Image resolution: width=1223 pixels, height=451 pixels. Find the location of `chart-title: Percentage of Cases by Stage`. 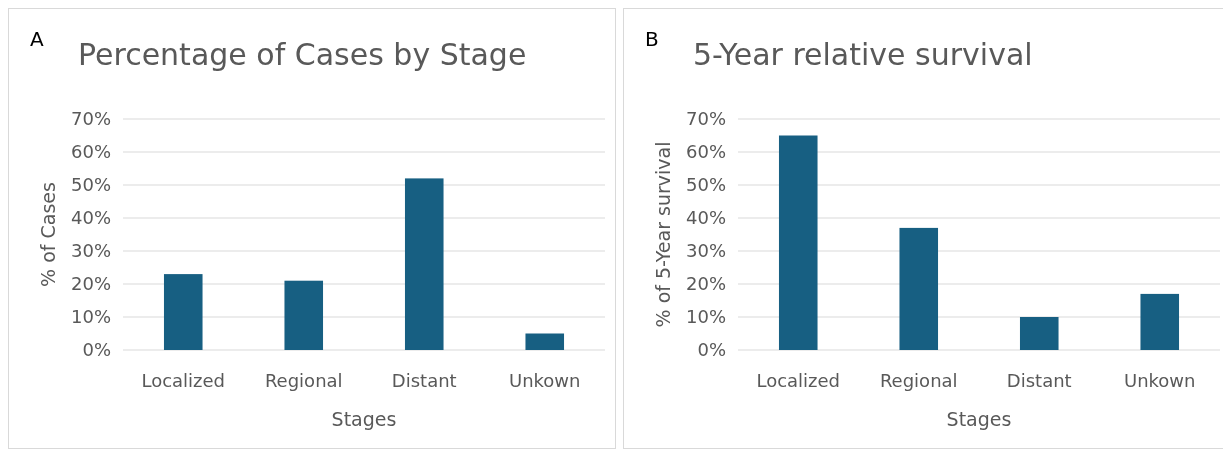

chart-title: Percentage of Cases by Stage is located at coordinates (302, 54).